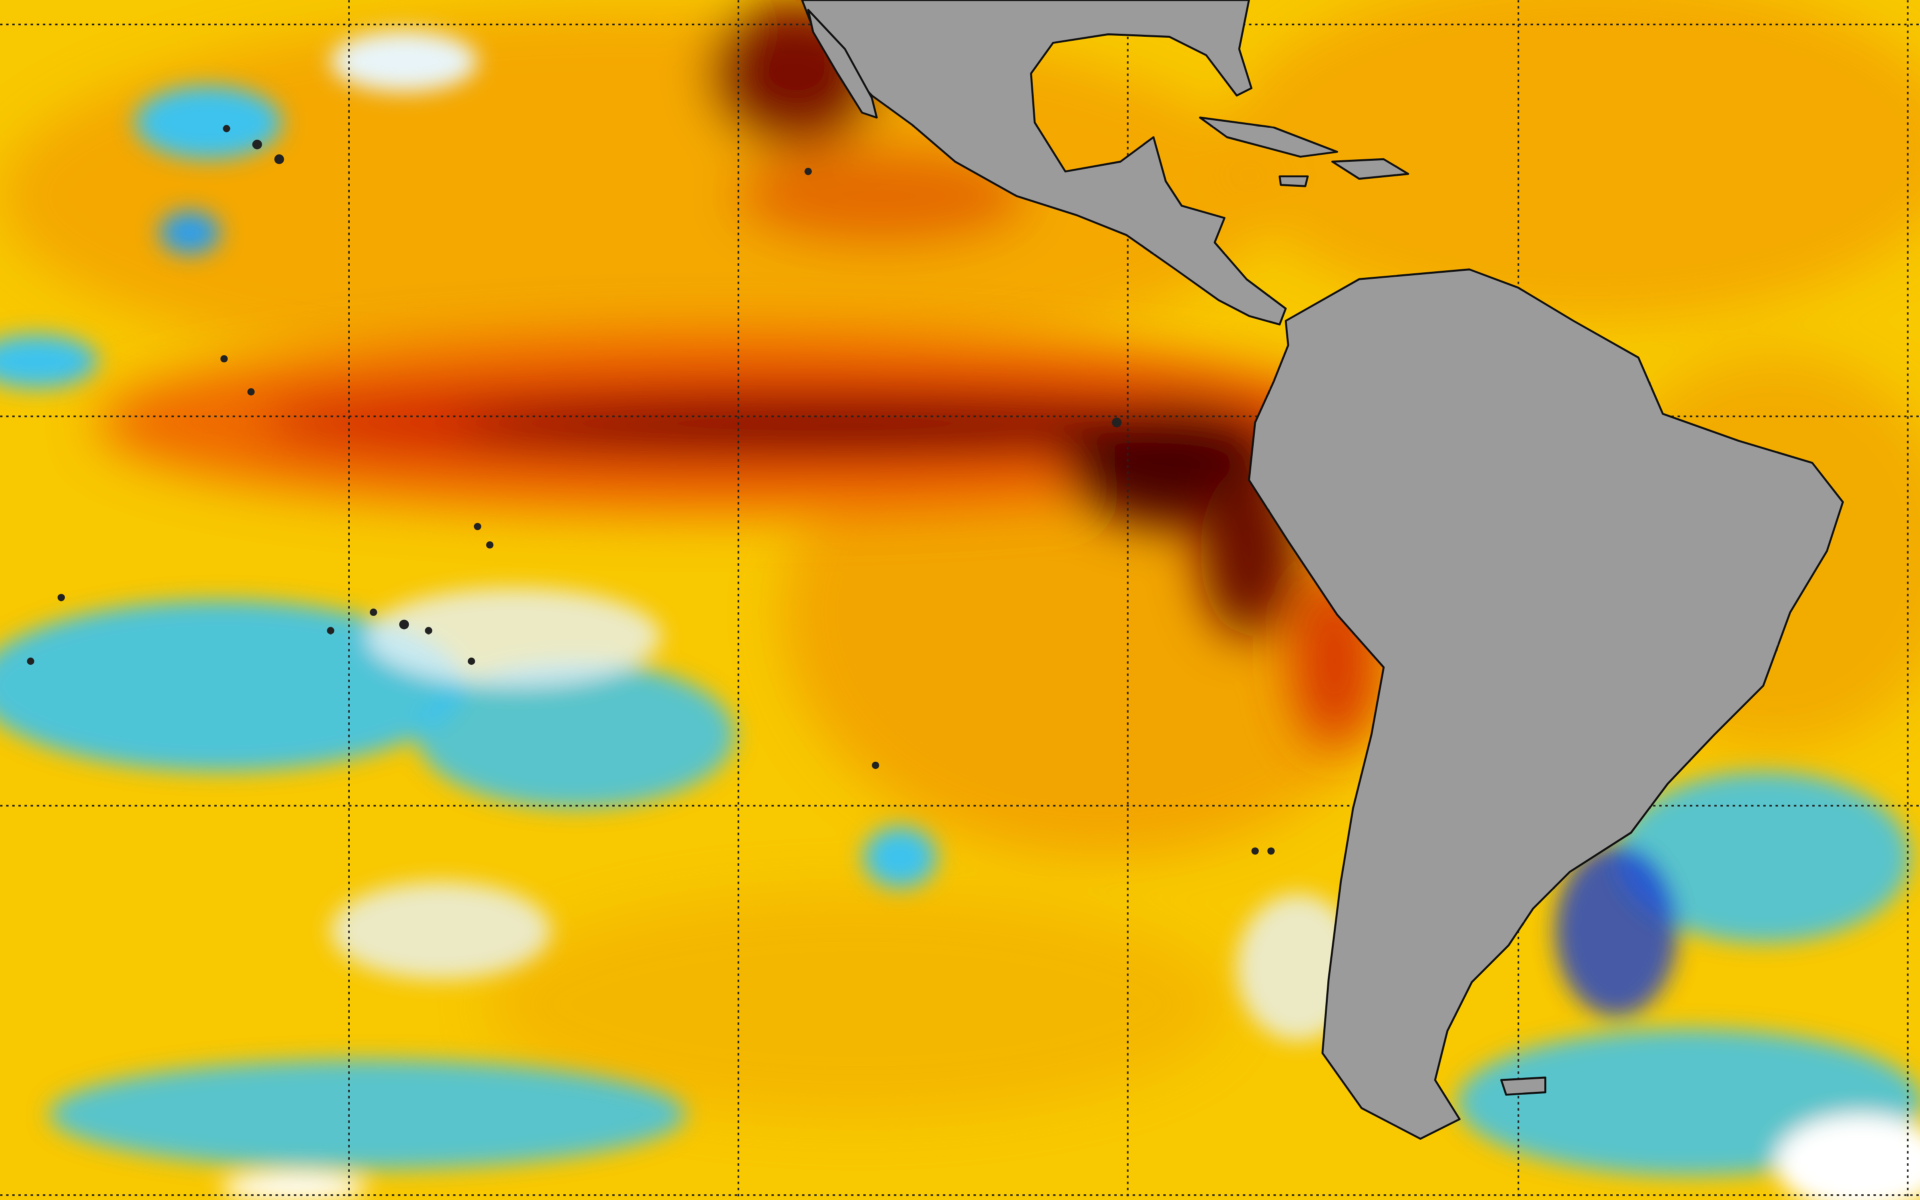  I want to click on cold-area, so click(1616, 930).